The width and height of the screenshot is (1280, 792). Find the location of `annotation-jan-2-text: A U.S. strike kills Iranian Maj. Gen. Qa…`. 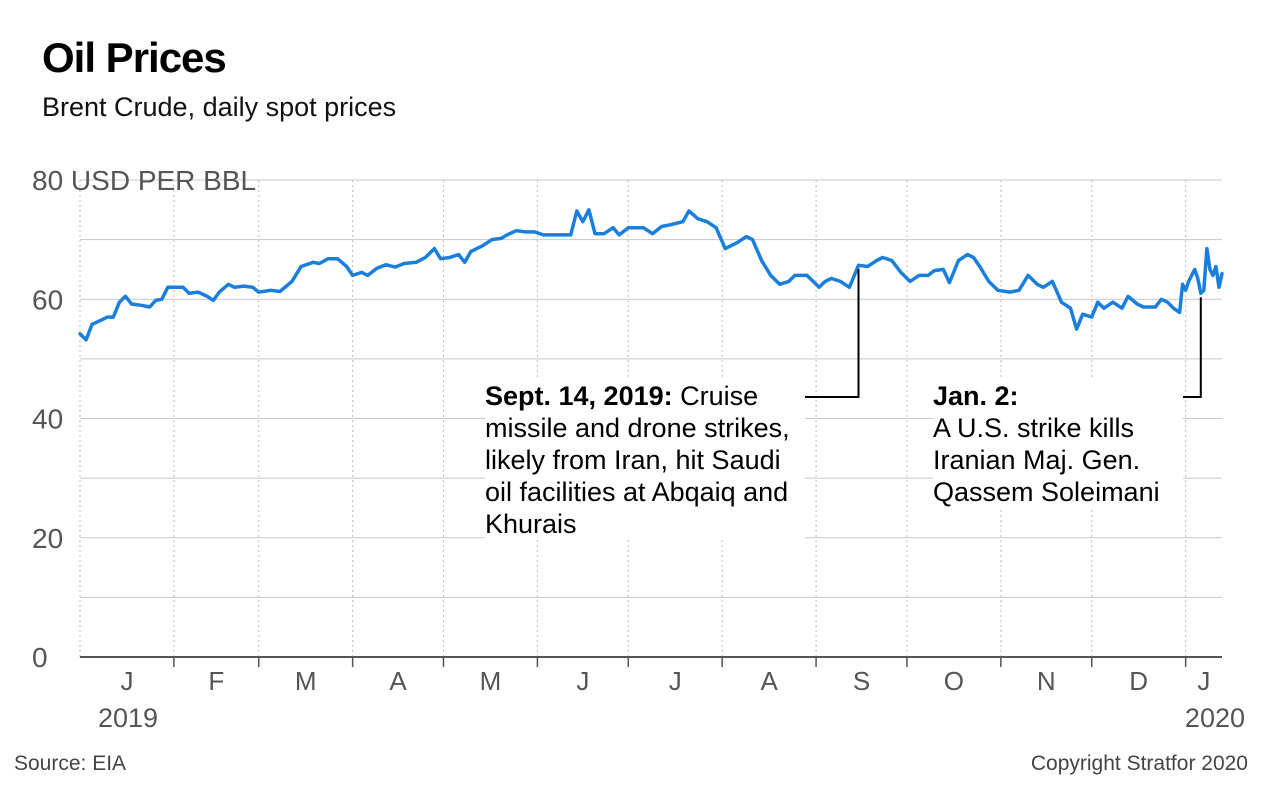

annotation-jan-2-text: A U.S. strike kills Iranian Maj. Gen. Qa… is located at coordinates (1046, 460).